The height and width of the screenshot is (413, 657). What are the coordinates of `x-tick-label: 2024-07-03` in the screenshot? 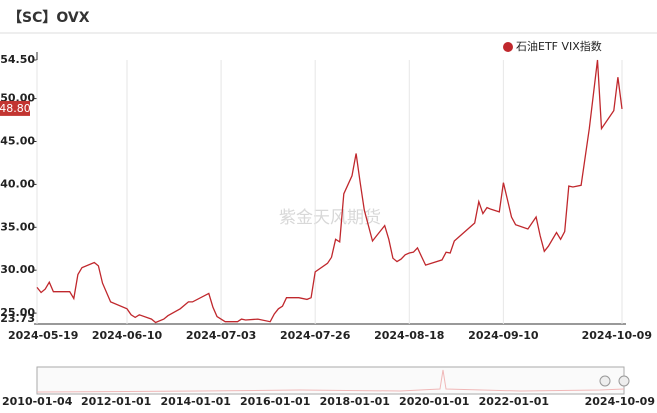 It's located at (221, 335).